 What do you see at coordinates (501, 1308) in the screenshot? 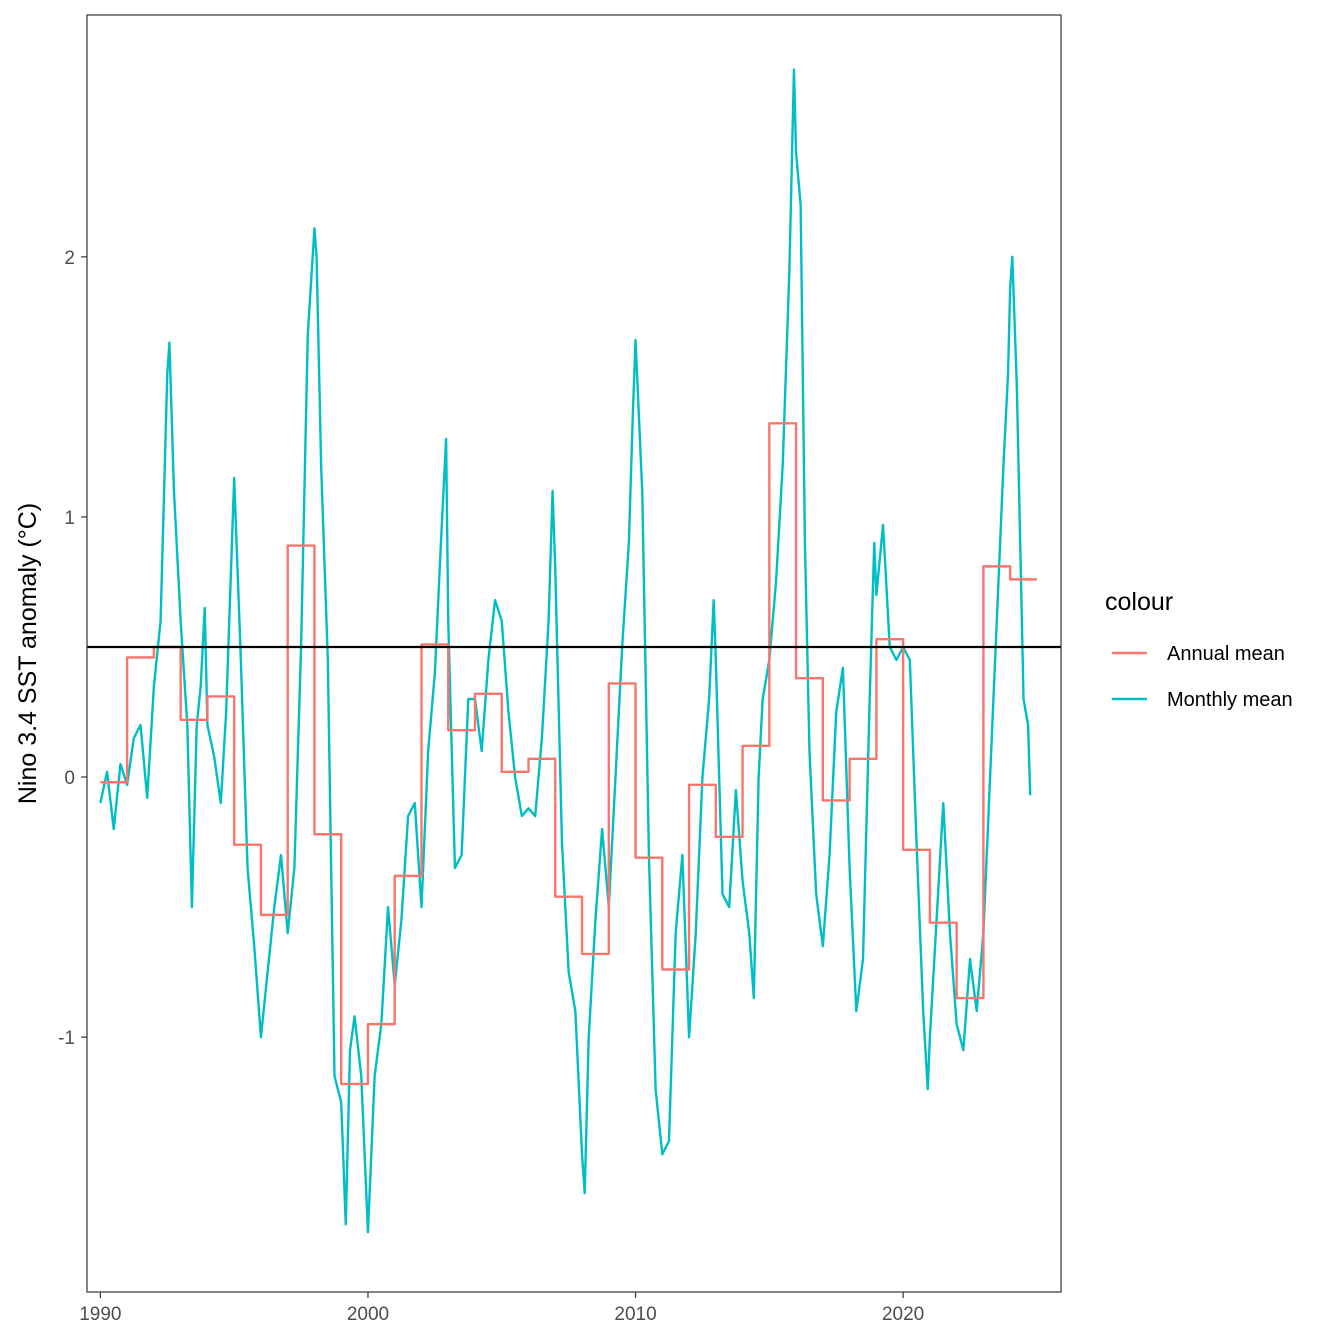
I see `x-axis: 1990 2000 2010 2020` at bounding box center [501, 1308].